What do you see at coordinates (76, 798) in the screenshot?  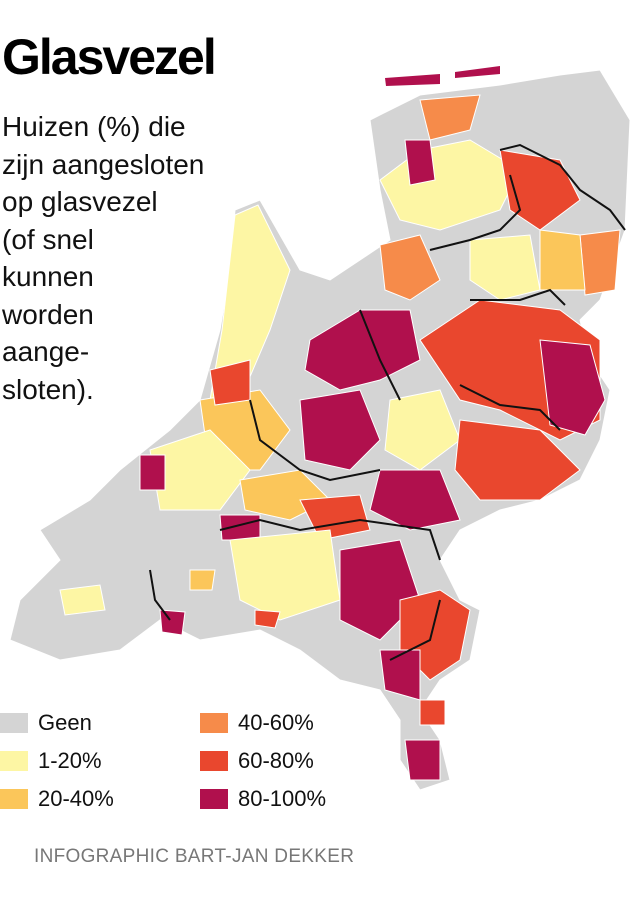 I see `legend-label: 20-40%` at bounding box center [76, 798].